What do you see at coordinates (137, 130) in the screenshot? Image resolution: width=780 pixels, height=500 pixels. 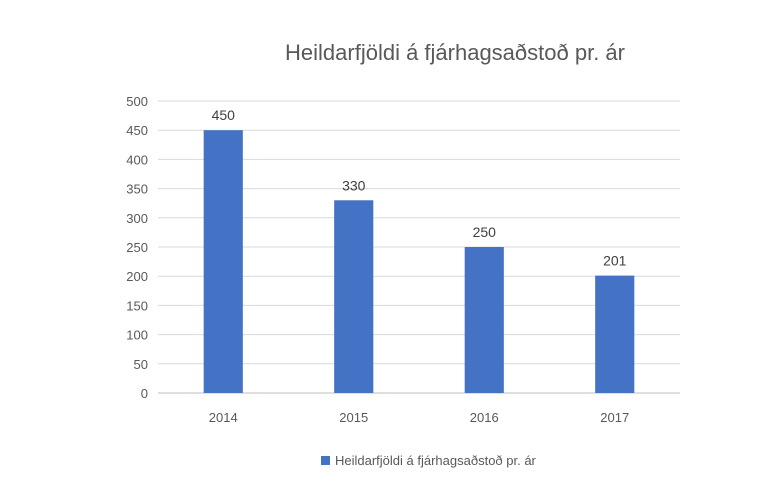 I see `y-tick-label: 450` at bounding box center [137, 130].